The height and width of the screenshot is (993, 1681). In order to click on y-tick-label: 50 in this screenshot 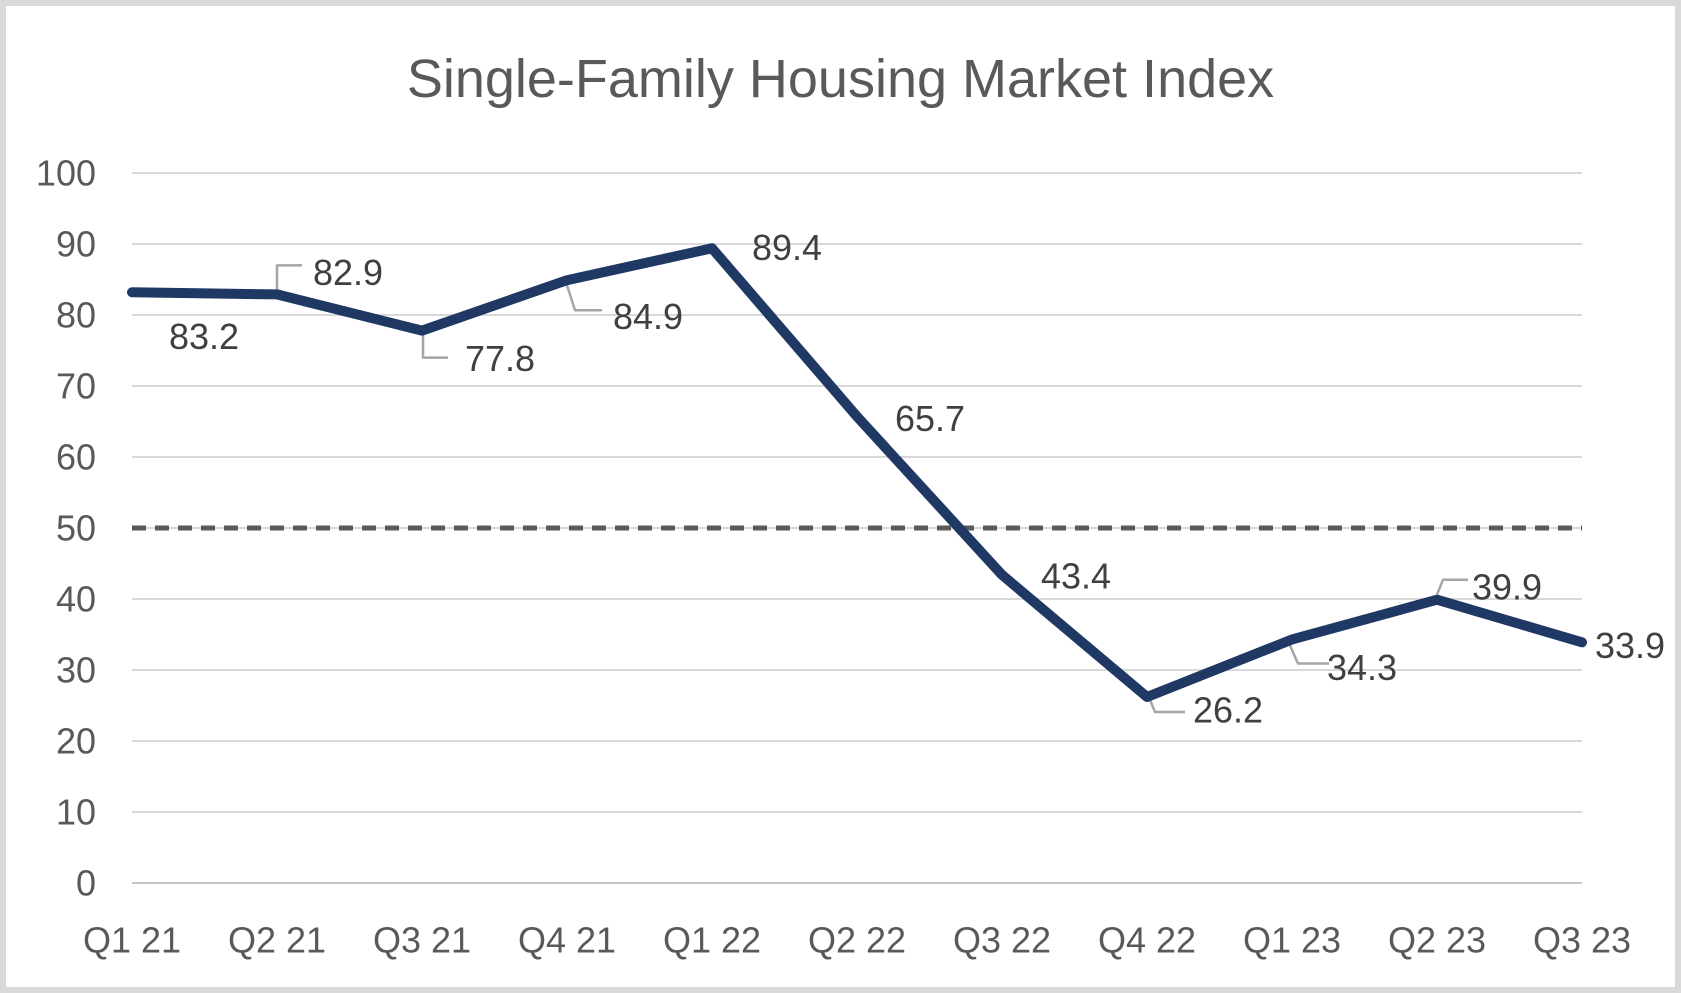, I will do `click(76, 528)`.